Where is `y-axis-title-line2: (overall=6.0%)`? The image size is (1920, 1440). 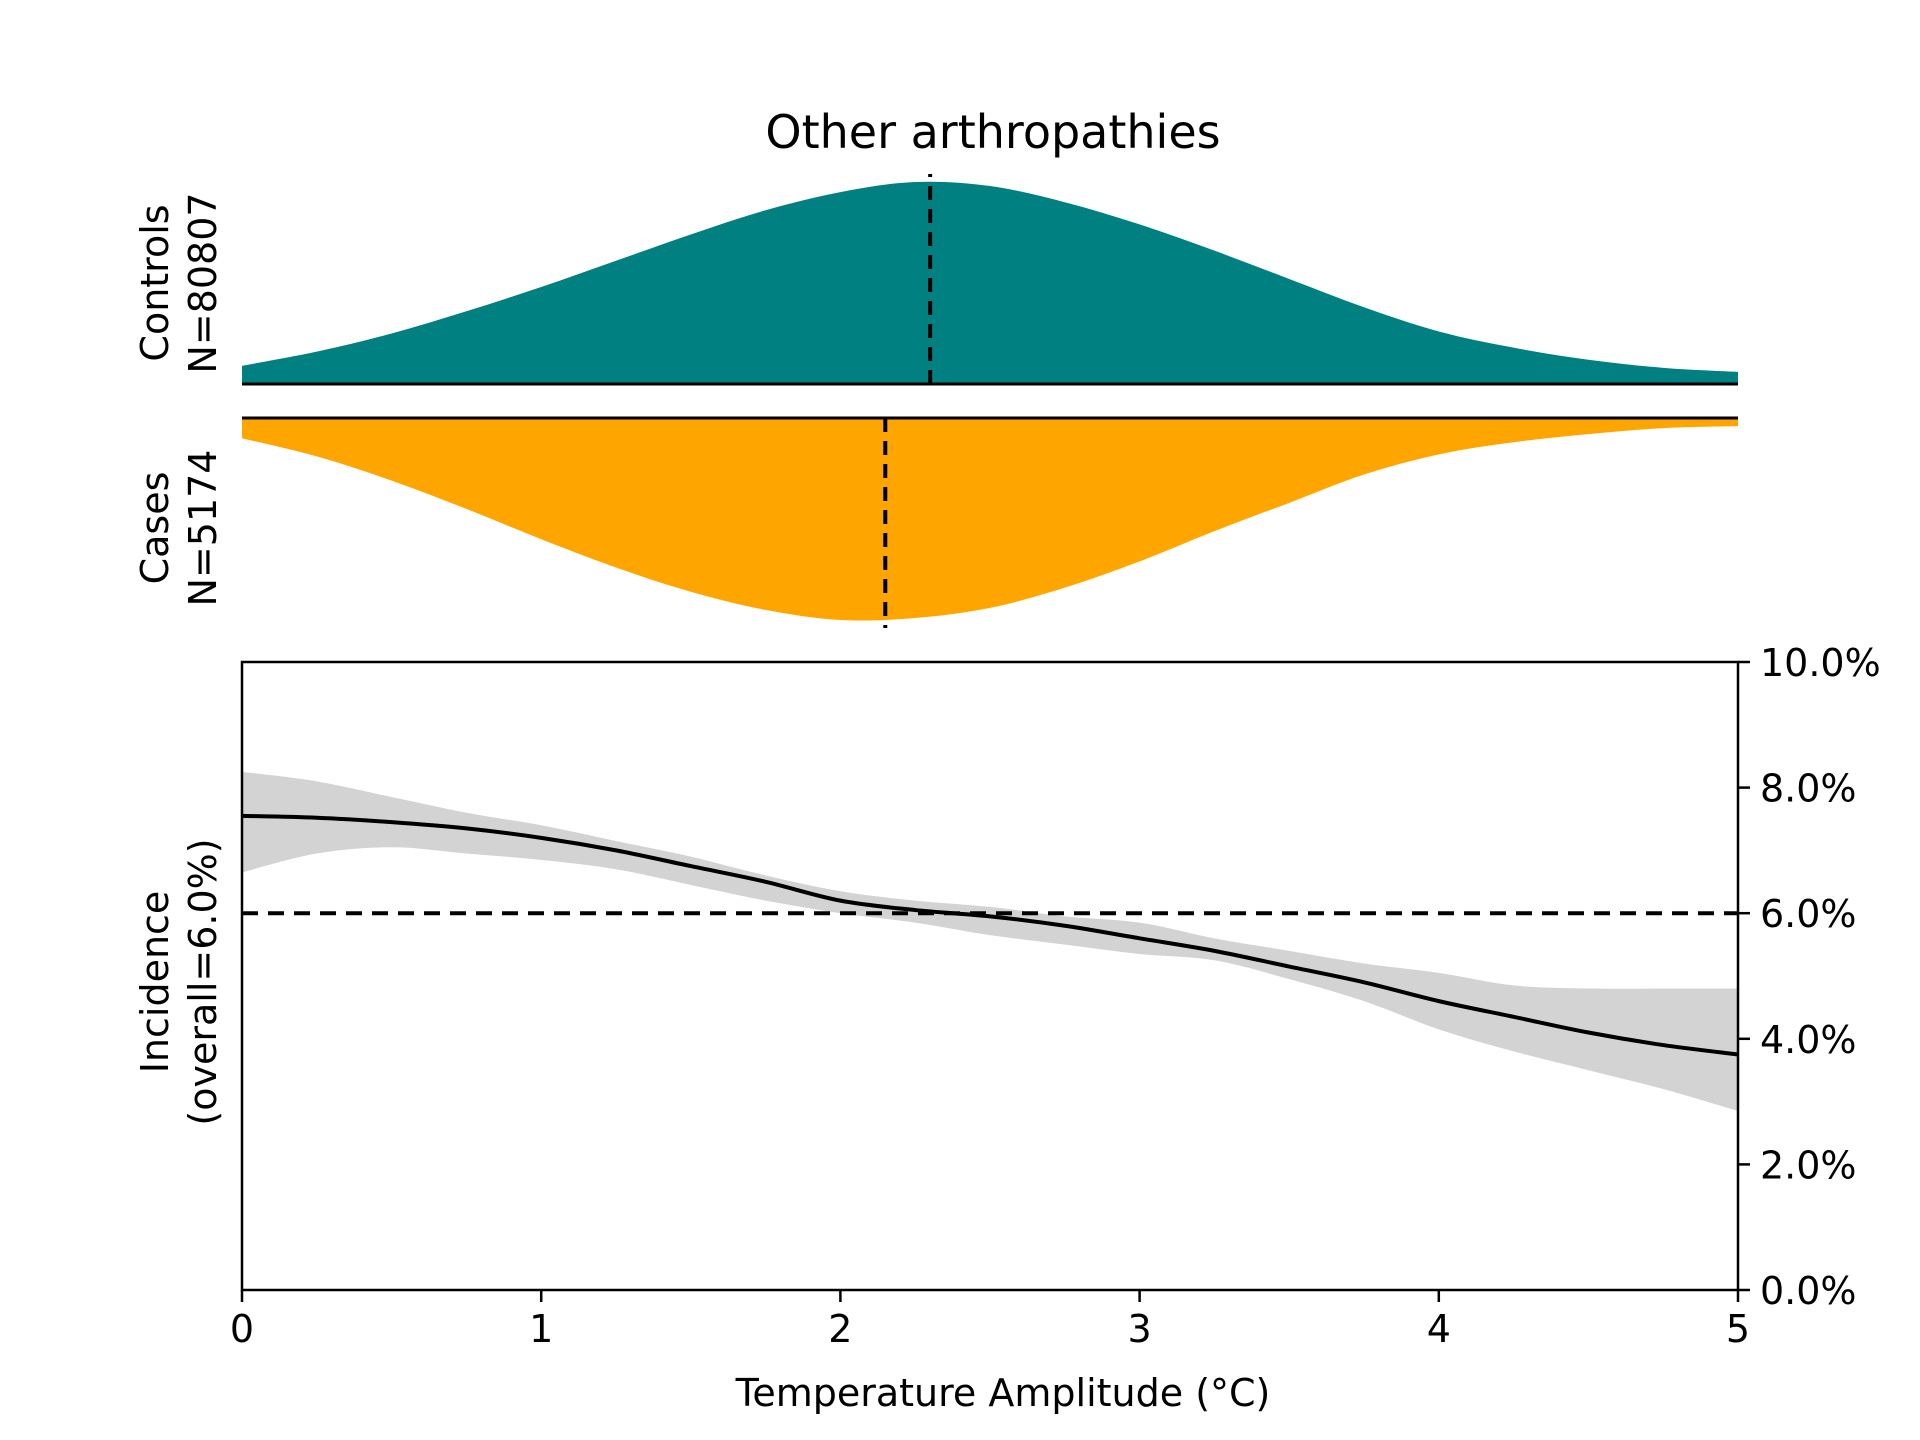
y-axis-title-line2: (overall=6.0%) is located at coordinates (203, 981).